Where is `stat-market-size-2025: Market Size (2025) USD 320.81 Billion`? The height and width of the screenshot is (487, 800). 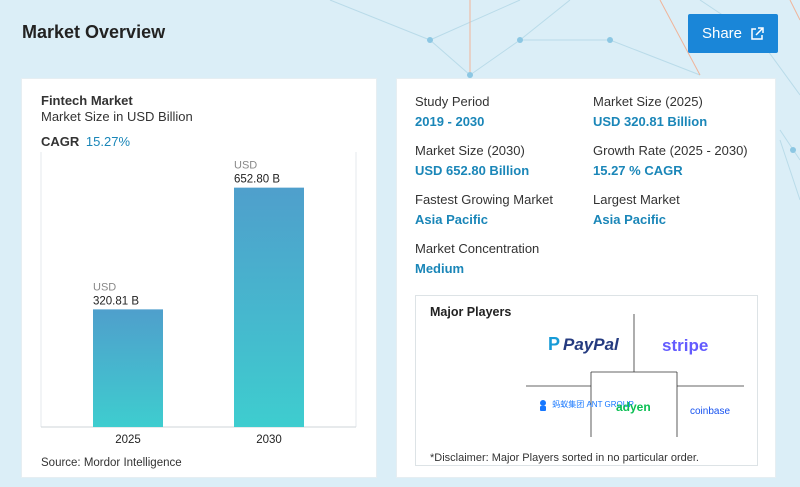 stat-market-size-2025: Market Size (2025) USD 320.81 Billion is located at coordinates (650, 111).